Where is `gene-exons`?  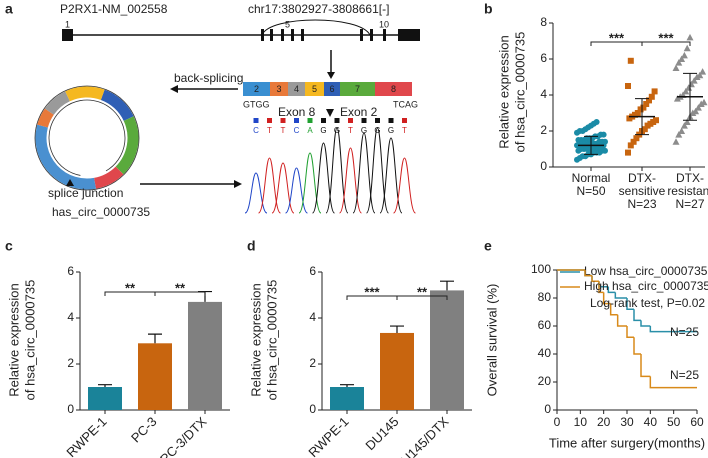 gene-exons is located at coordinates (241, 35).